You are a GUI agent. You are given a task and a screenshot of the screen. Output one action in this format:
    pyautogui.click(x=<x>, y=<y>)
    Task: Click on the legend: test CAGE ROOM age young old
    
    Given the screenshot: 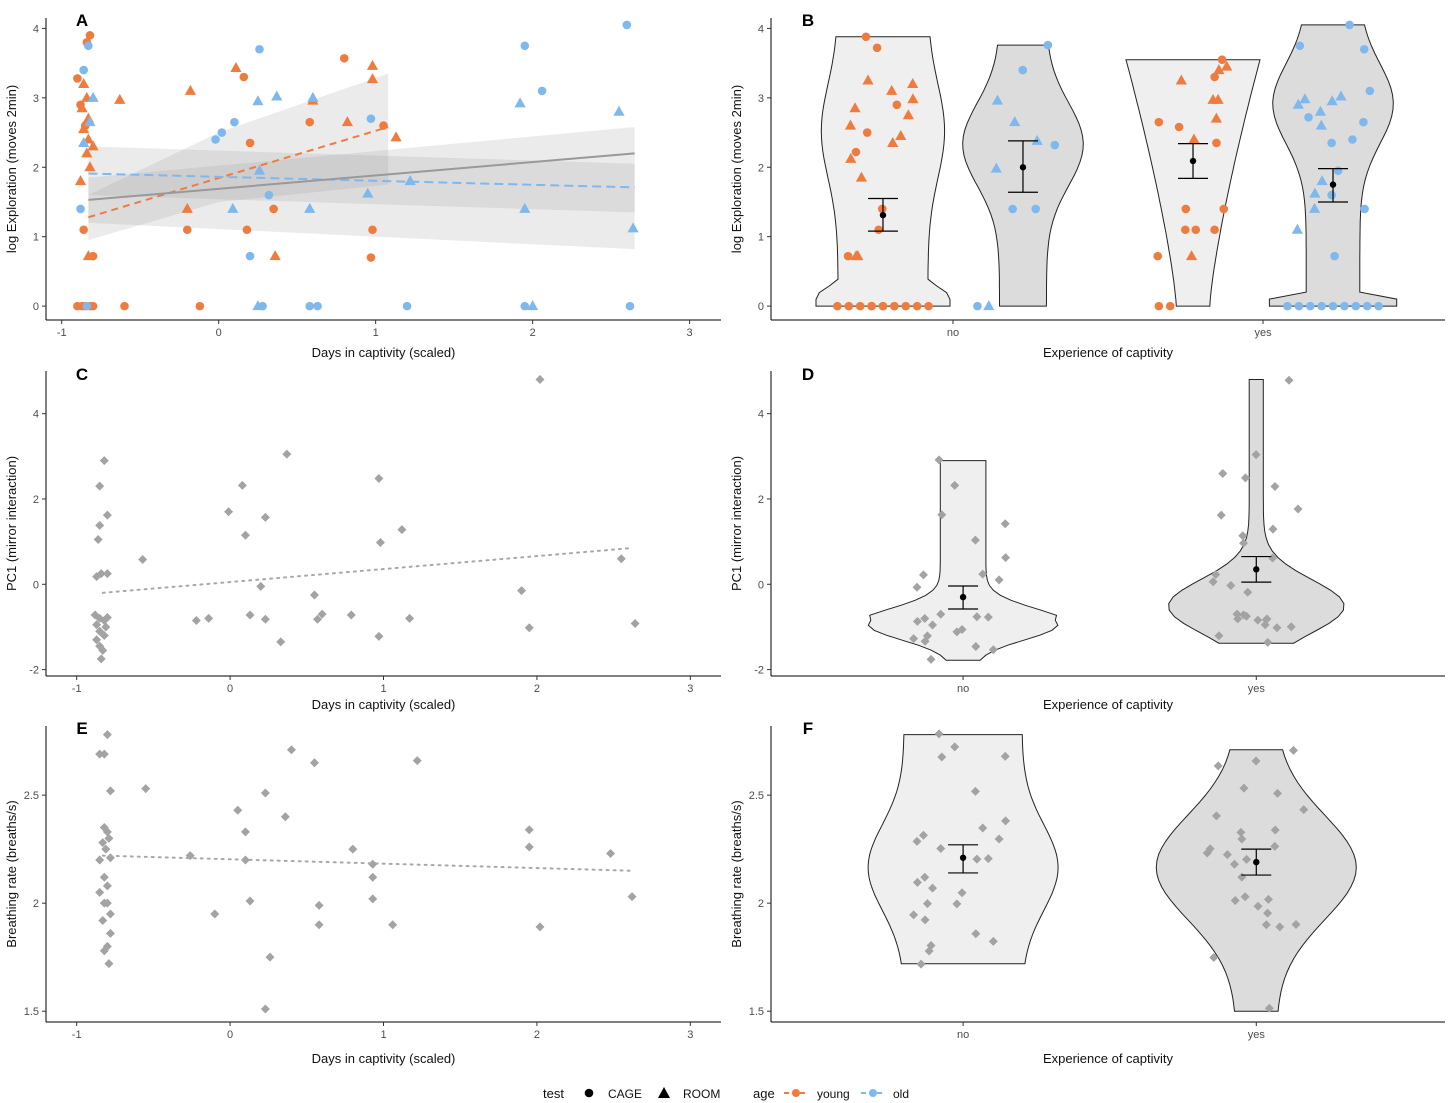 What is the action you would take?
    pyautogui.click(x=726, y=1093)
    